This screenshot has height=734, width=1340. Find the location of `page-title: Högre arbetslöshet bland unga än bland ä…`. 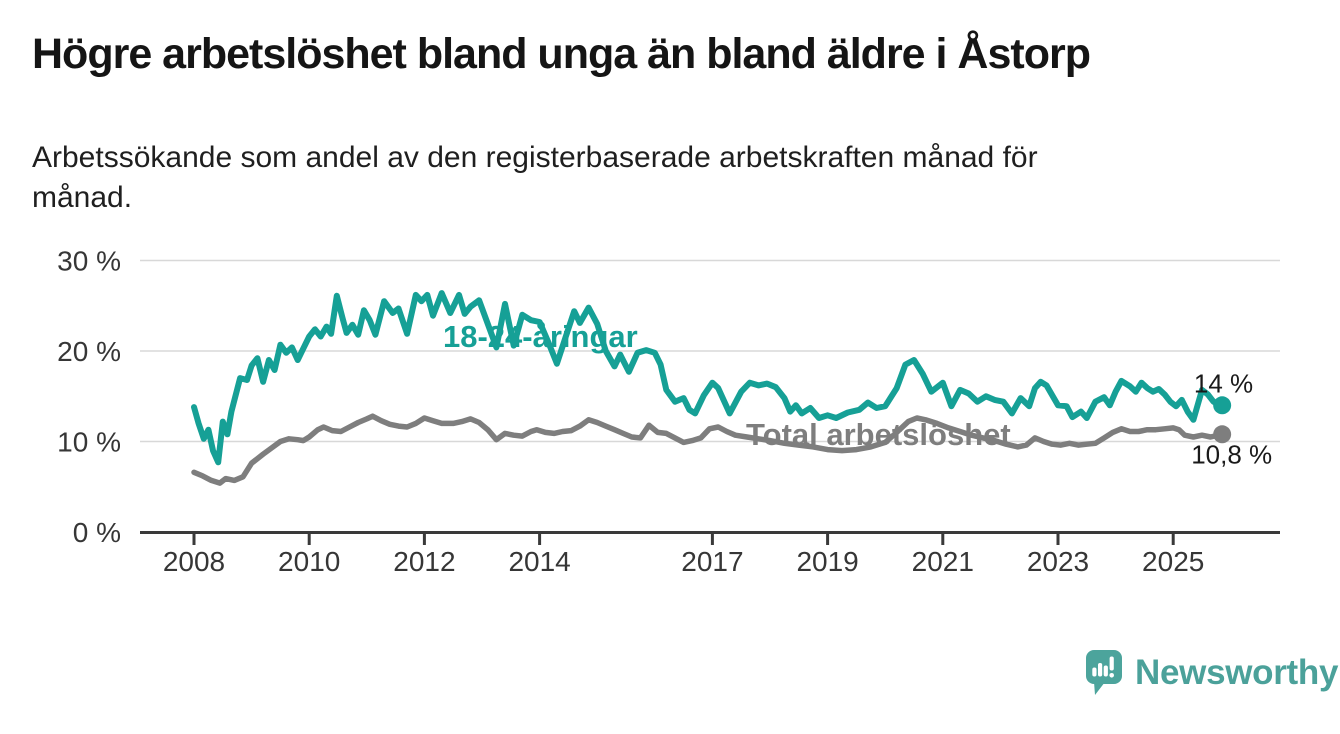

page-title: Högre arbetslöshet bland unga än bland ä… is located at coordinates (561, 54).